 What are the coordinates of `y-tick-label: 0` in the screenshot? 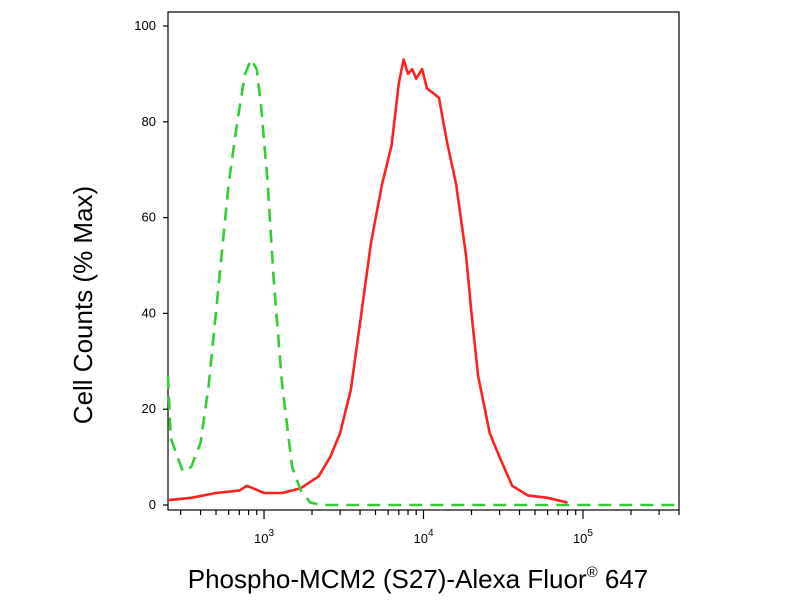 It's located at (152, 504).